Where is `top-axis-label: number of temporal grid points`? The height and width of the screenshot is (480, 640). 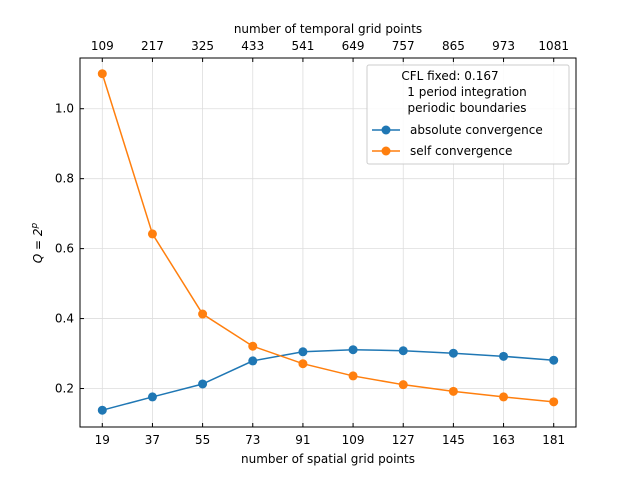 top-axis-label: number of temporal grid points is located at coordinates (328, 29).